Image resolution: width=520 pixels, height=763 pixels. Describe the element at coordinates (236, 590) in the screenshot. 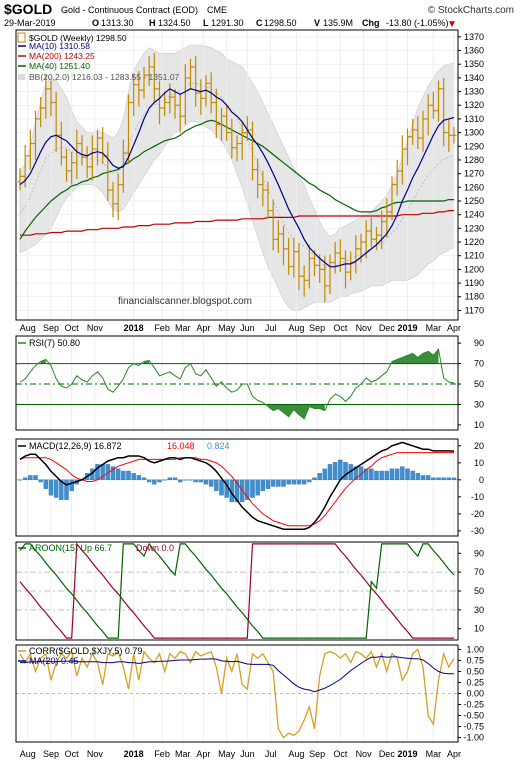

I see `aroon-down-line` at that location.